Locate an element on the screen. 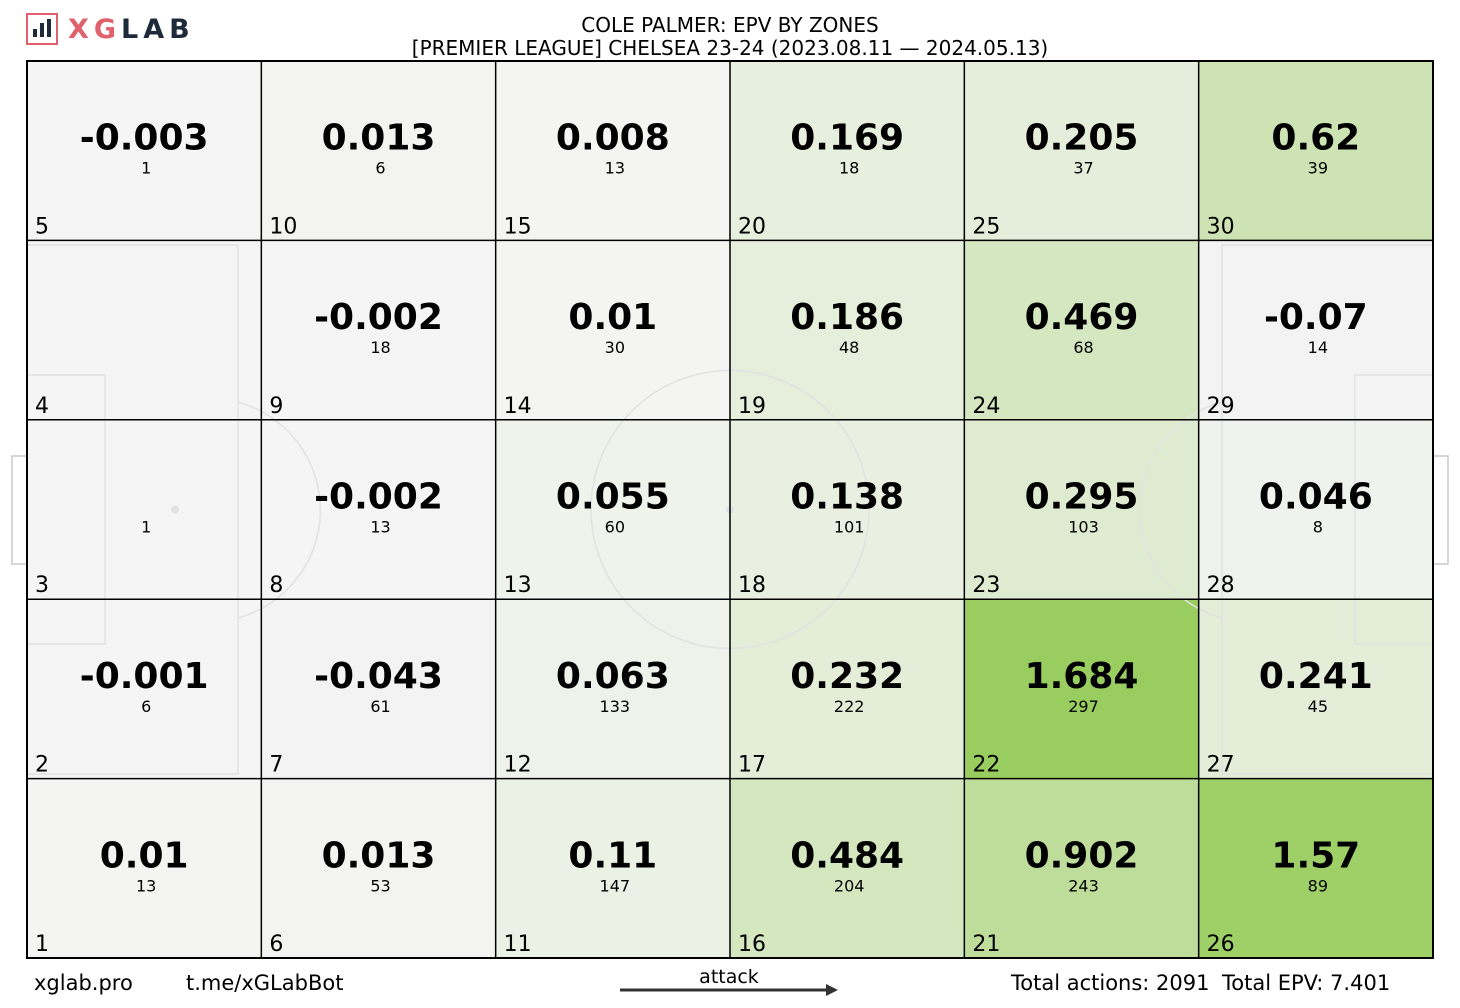 The image size is (1460, 1008). zone-number: 9 is located at coordinates (276, 406).